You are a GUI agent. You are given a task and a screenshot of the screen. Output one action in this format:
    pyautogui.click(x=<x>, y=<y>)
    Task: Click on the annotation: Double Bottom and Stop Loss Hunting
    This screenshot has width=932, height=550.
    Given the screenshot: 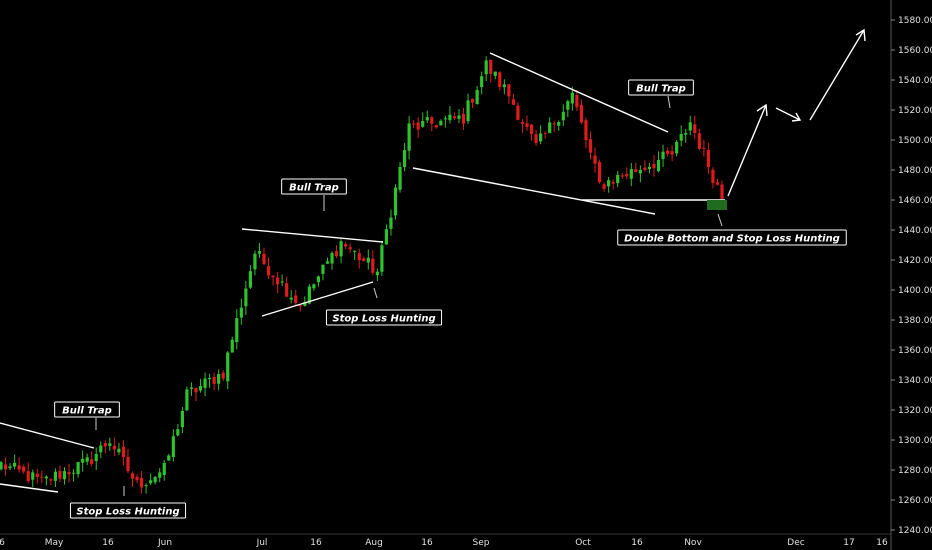 What is the action you would take?
    pyautogui.click(x=732, y=237)
    